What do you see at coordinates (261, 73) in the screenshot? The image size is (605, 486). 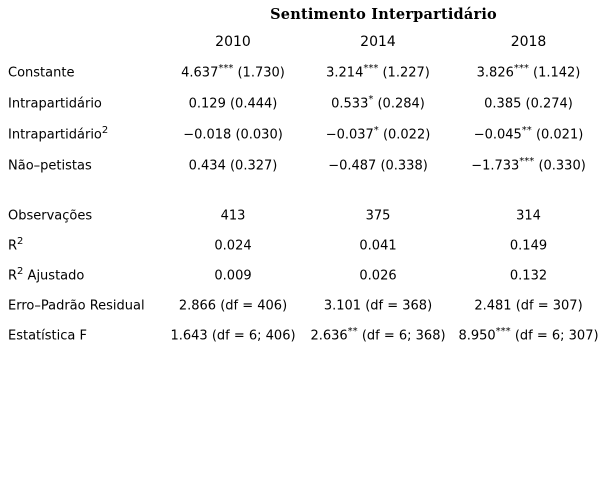 I see `standard-error: (1.730)` at bounding box center [261, 73].